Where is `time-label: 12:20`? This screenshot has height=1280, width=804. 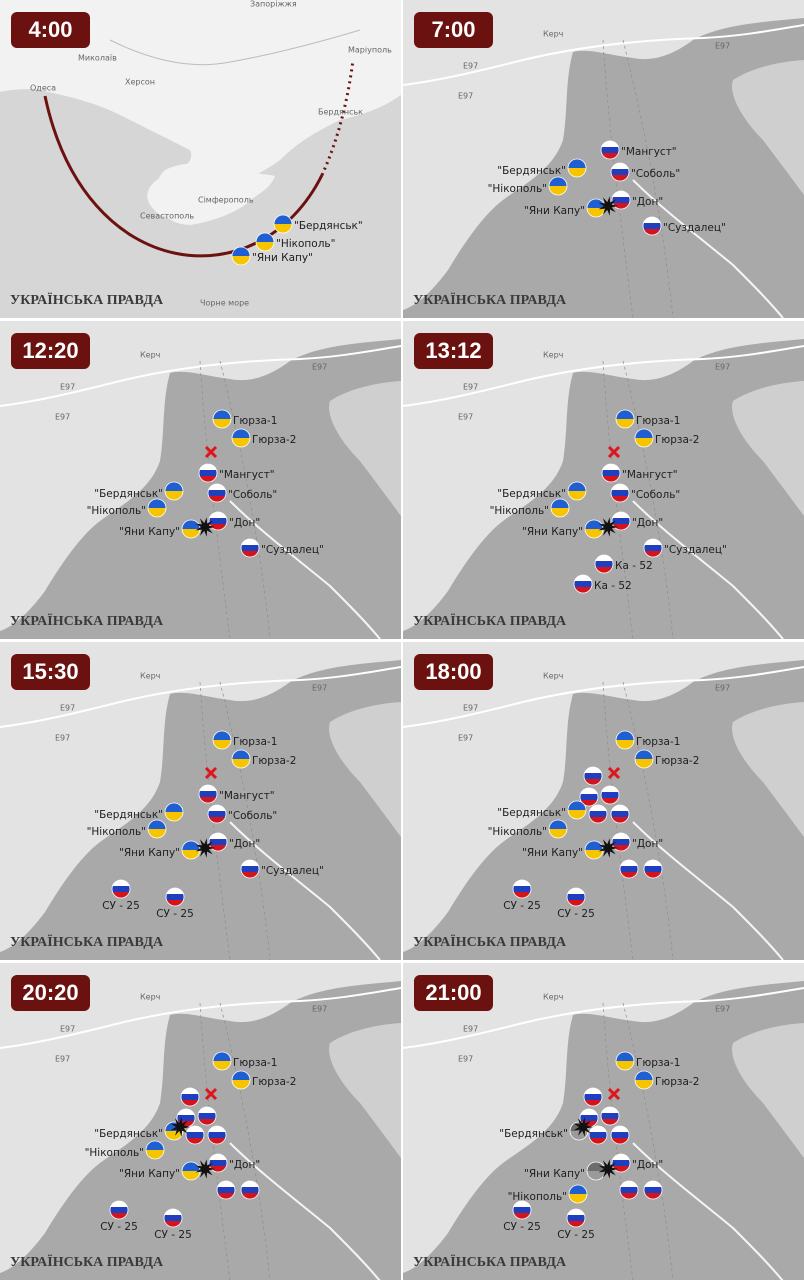 time-label: 12:20 is located at coordinates (50, 350).